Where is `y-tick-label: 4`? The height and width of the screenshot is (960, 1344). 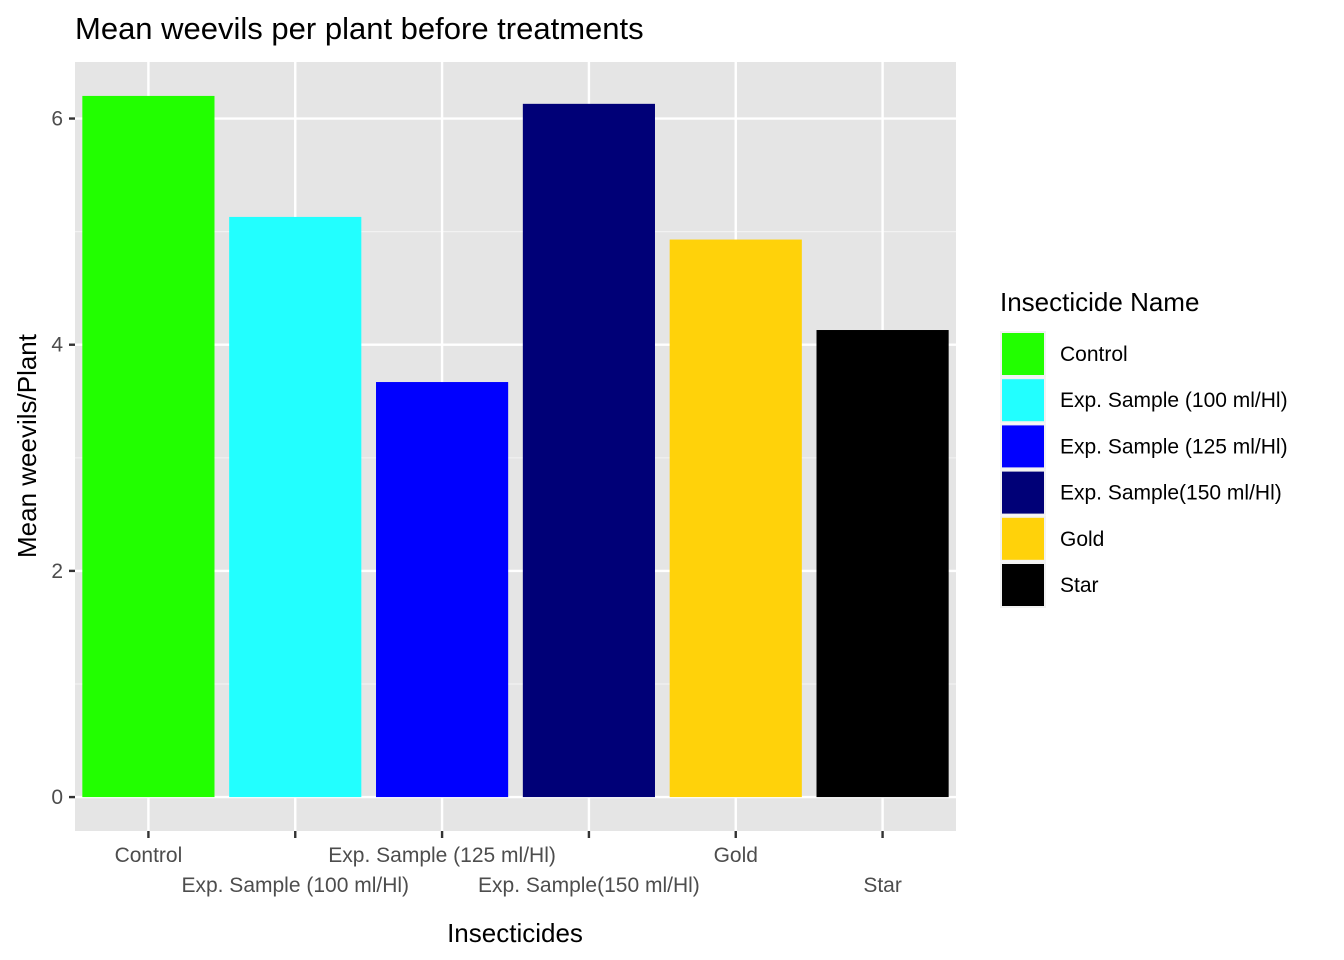
y-tick-label: 4 is located at coordinates (57, 345).